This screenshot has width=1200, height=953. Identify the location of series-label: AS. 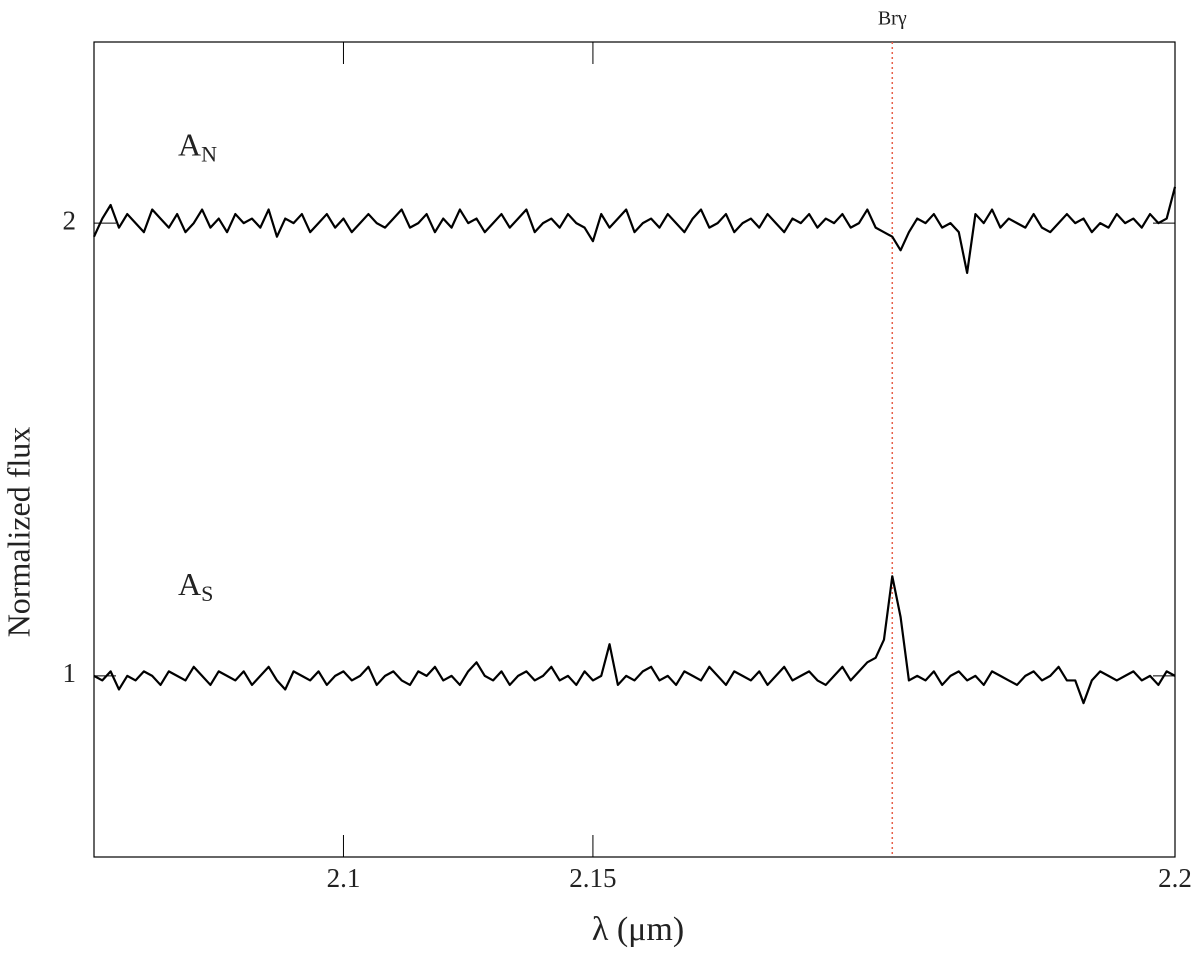
(195, 586).